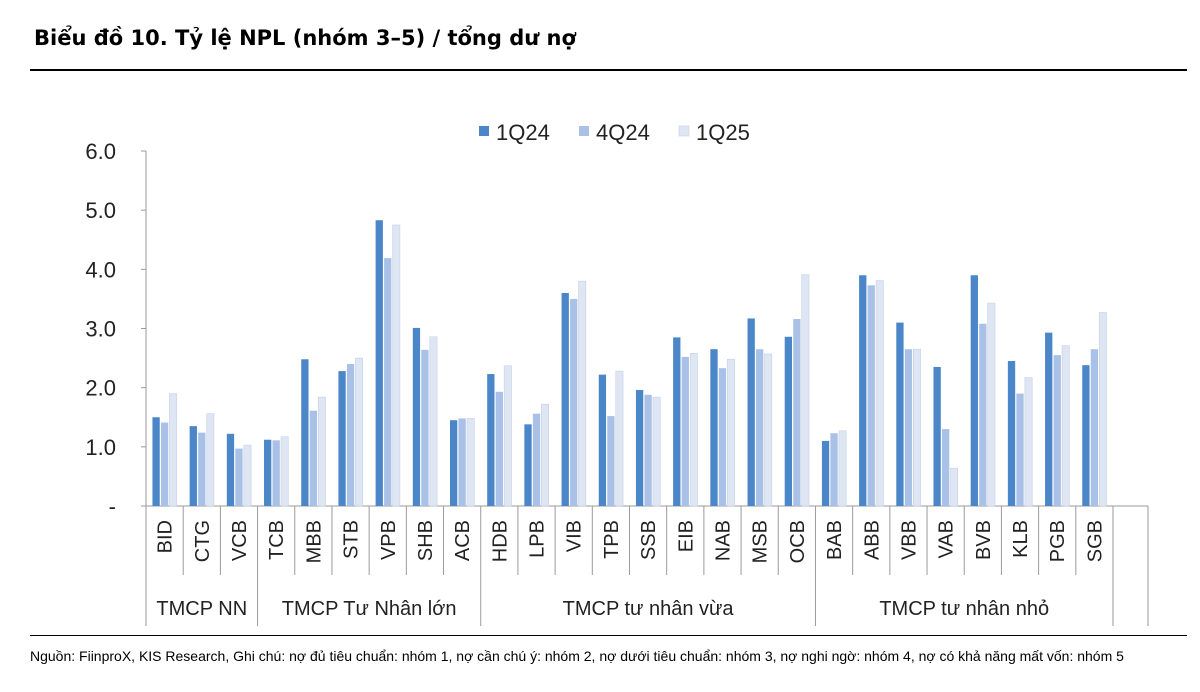 The height and width of the screenshot is (692, 1200). I want to click on category-label: SHB, so click(426, 540).